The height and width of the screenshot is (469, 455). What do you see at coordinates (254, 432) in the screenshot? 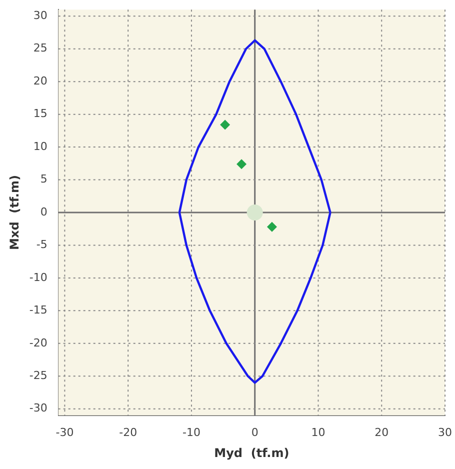
I see `x-tick-label: 0` at bounding box center [254, 432].